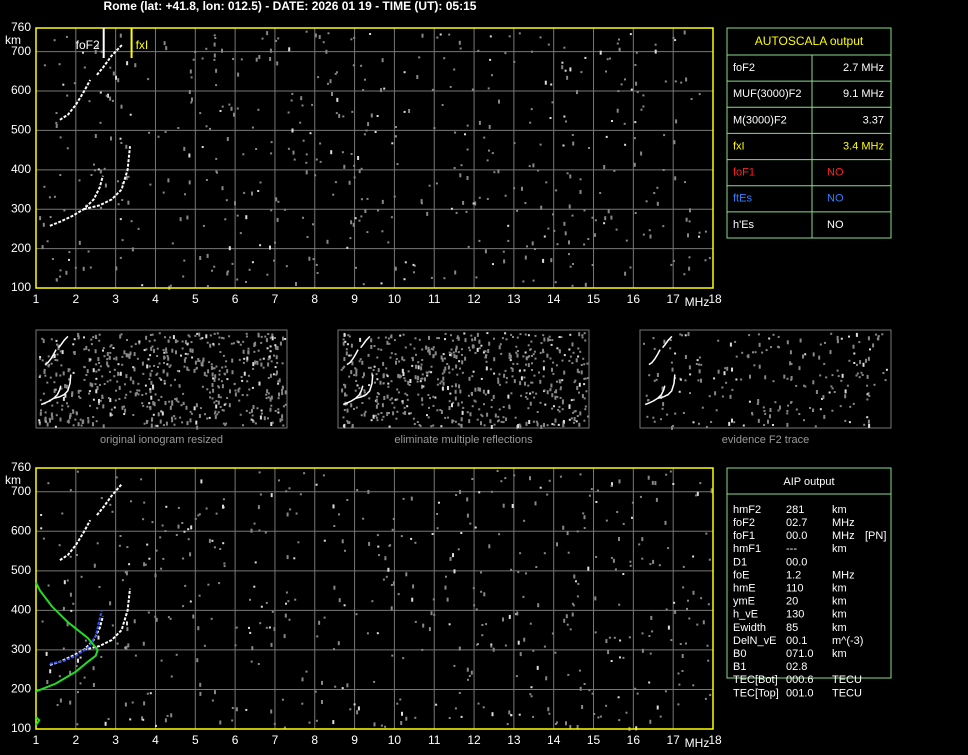 Image resolution: width=968 pixels, height=755 pixels. What do you see at coordinates (75, 299) in the screenshot?
I see `x-tick-label: 2` at bounding box center [75, 299].